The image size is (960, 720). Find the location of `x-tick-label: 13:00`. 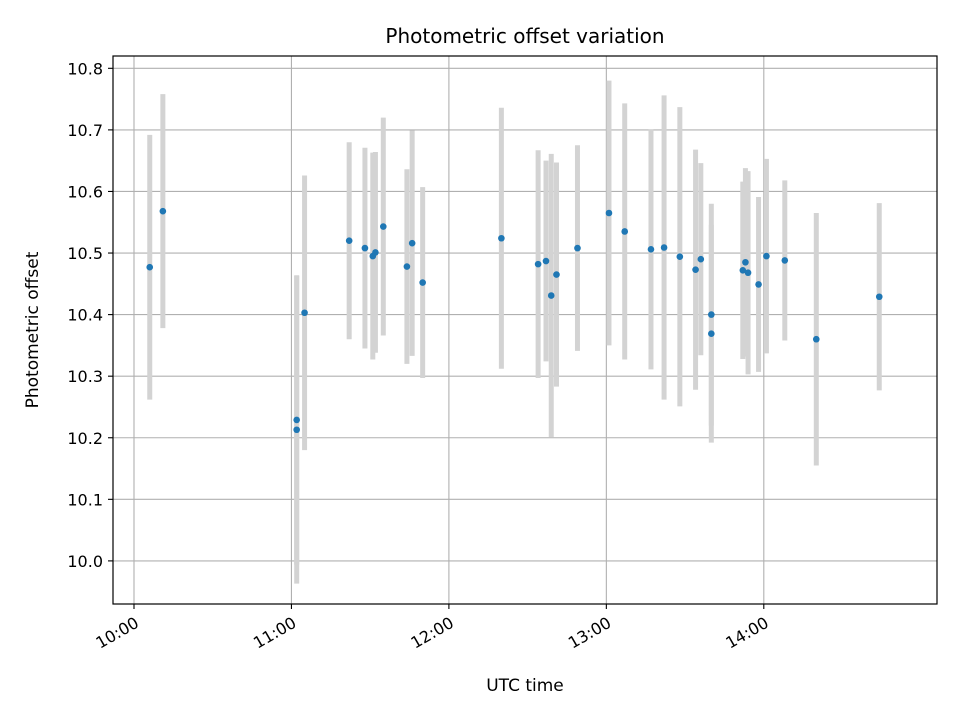

x-tick-label: 13:00 is located at coordinates (589, 633).